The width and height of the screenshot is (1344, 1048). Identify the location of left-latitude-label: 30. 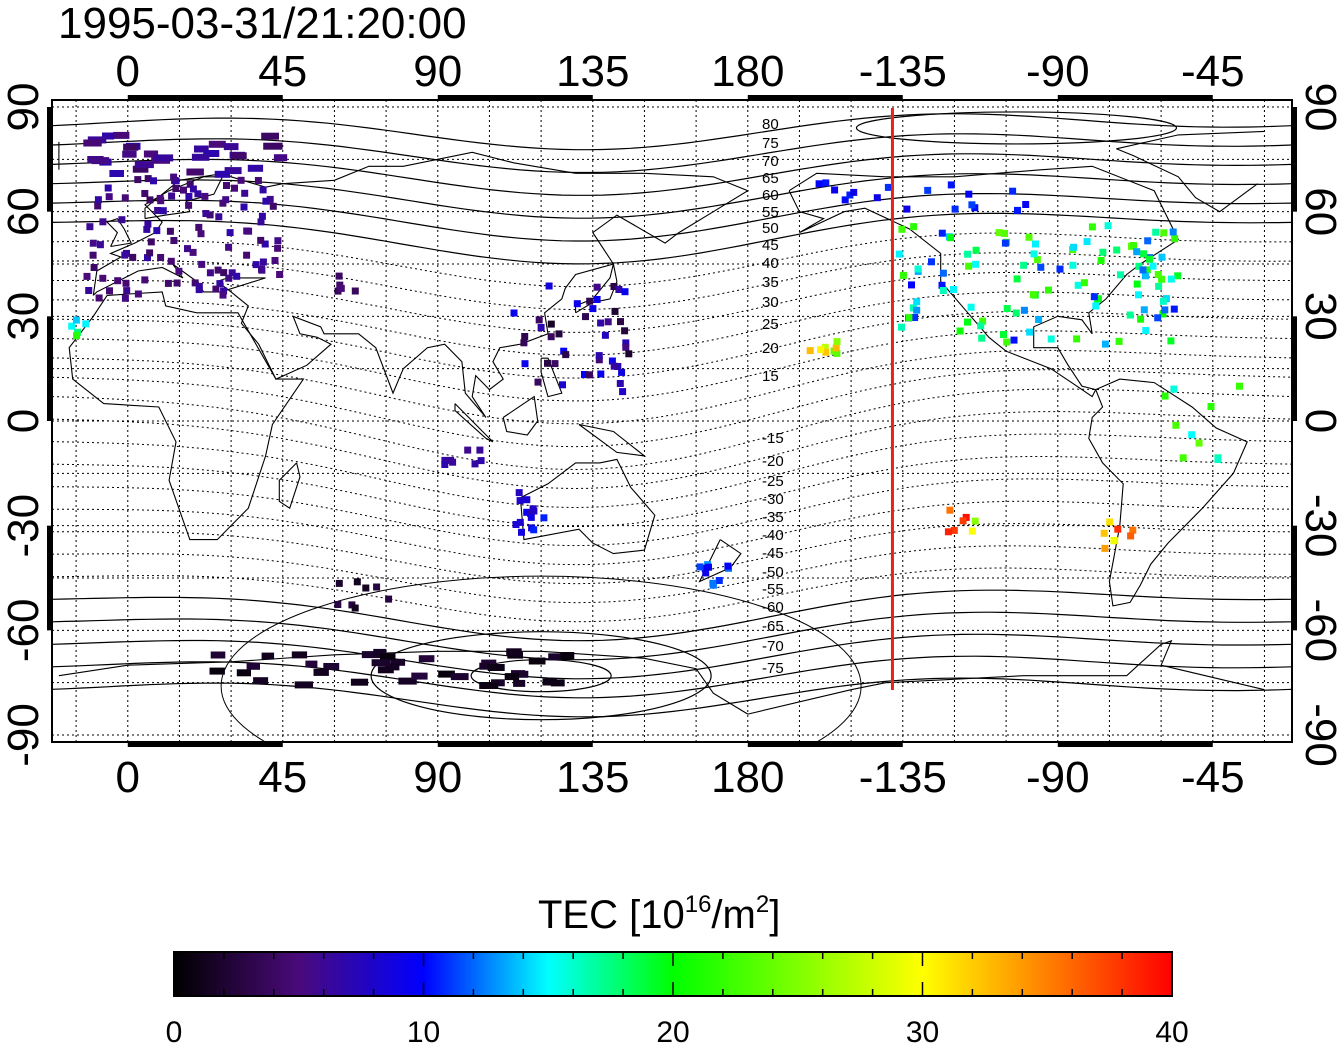
(24, 316).